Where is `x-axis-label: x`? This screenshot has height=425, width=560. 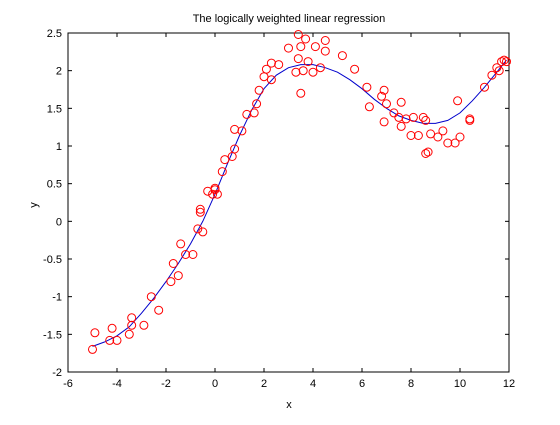 x-axis-label: x is located at coordinates (289, 405).